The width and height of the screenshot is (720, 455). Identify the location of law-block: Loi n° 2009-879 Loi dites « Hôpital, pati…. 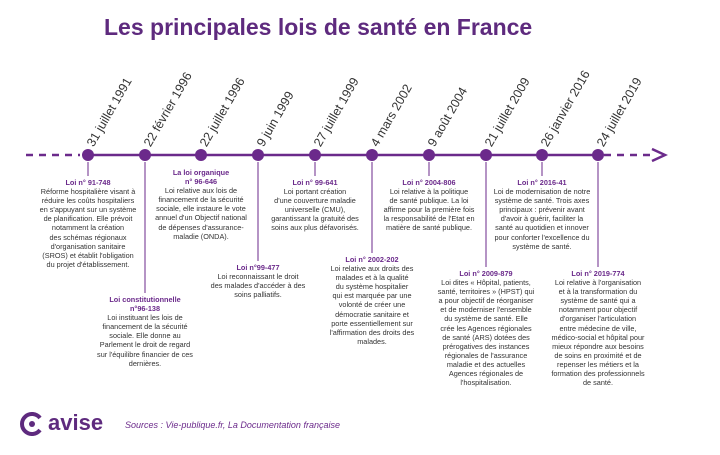
(486, 328).